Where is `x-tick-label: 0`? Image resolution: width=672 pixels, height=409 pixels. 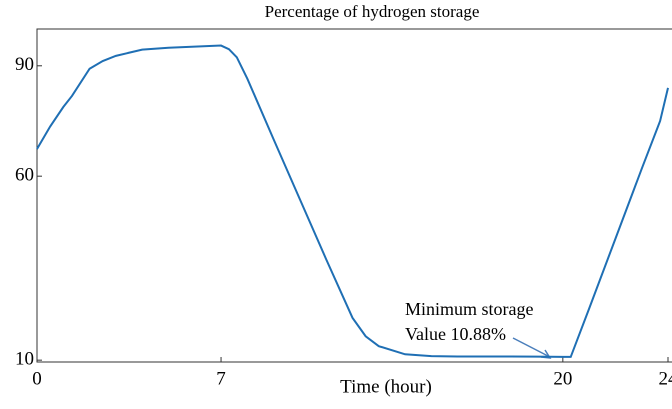
x-tick-label: 0 is located at coordinates (37, 378).